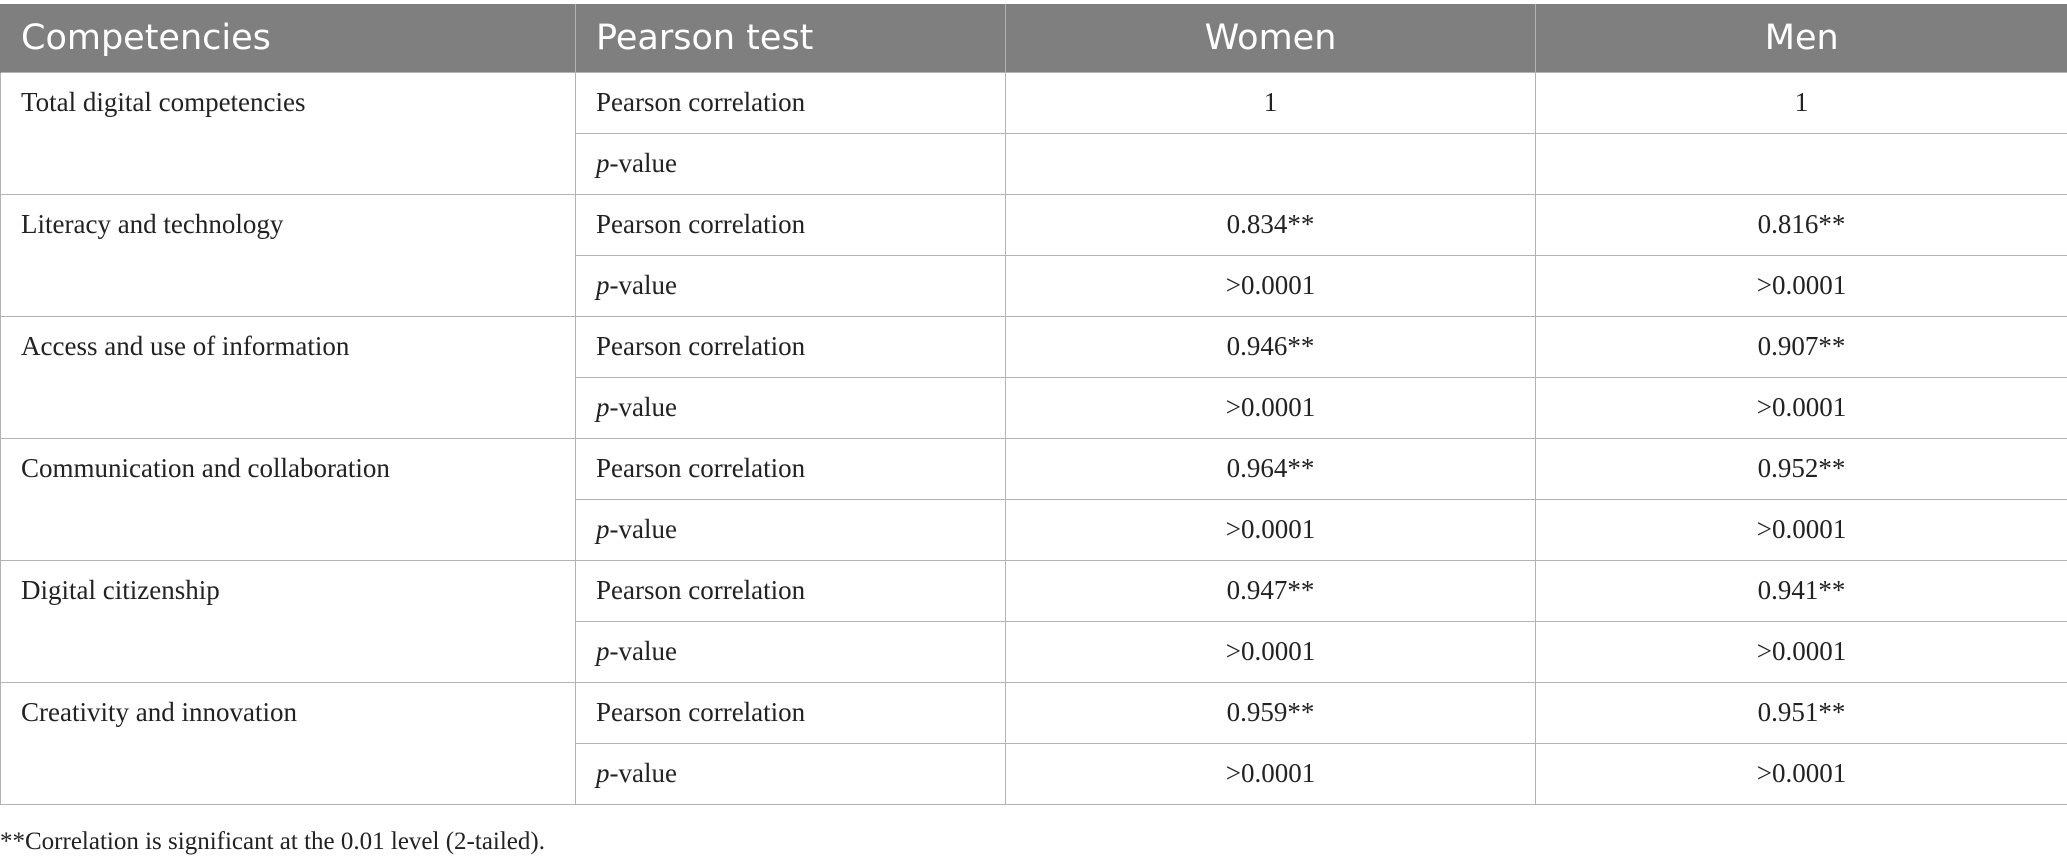 The height and width of the screenshot is (867, 2067). I want to click on header-competencies: Competencies, so click(288, 38).